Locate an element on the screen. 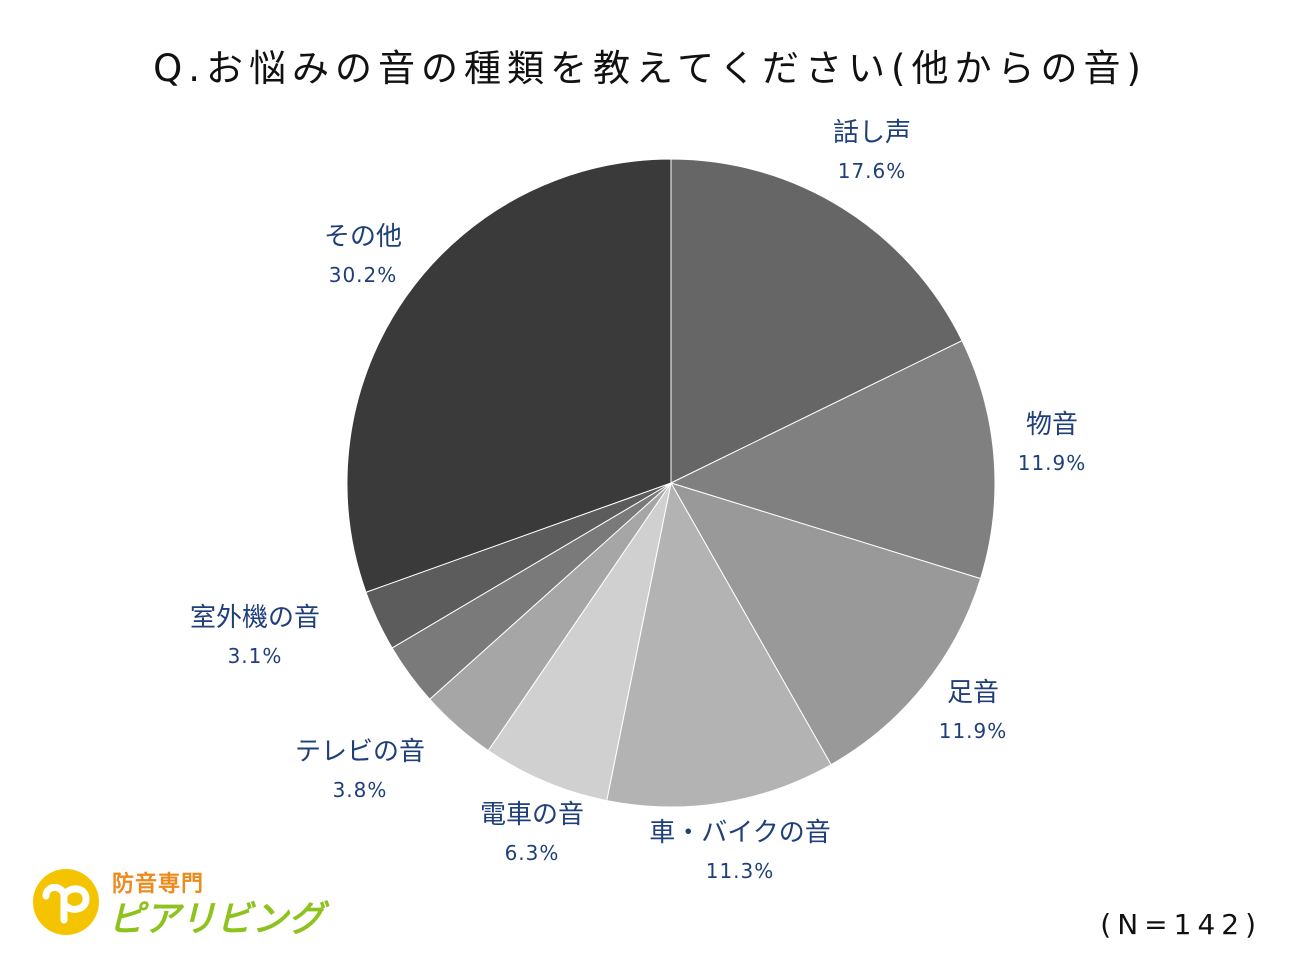  slice-label: 足音 11.9% is located at coordinates (973, 711).